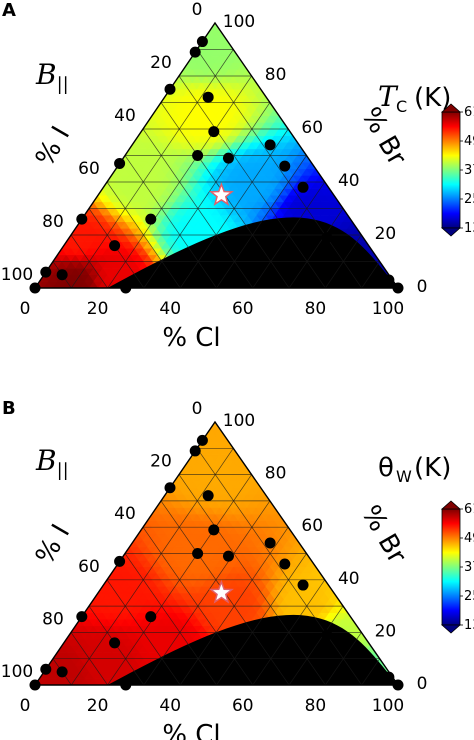 This screenshot has width=474, height=740. Describe the element at coordinates (451, 505) in the screenshot. I see `panel-b-colorbar-max-cap` at that location.